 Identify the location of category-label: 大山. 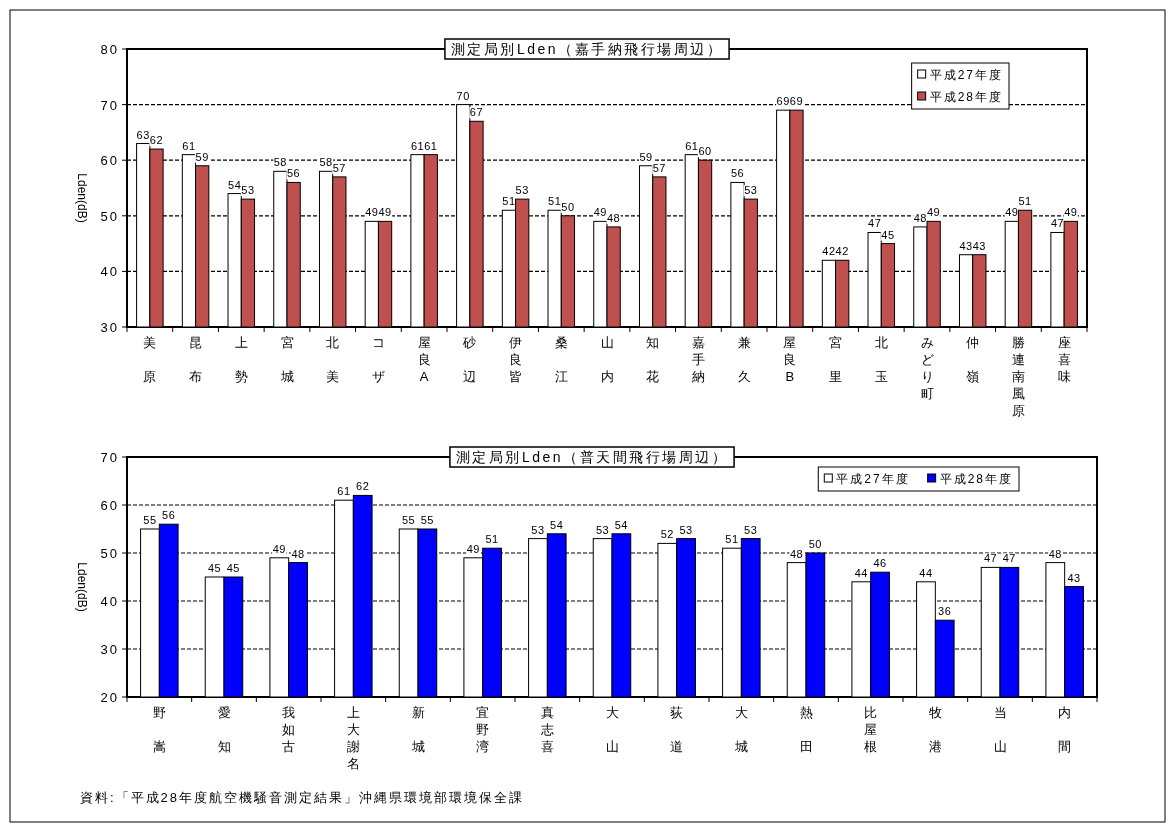
(612, 729).